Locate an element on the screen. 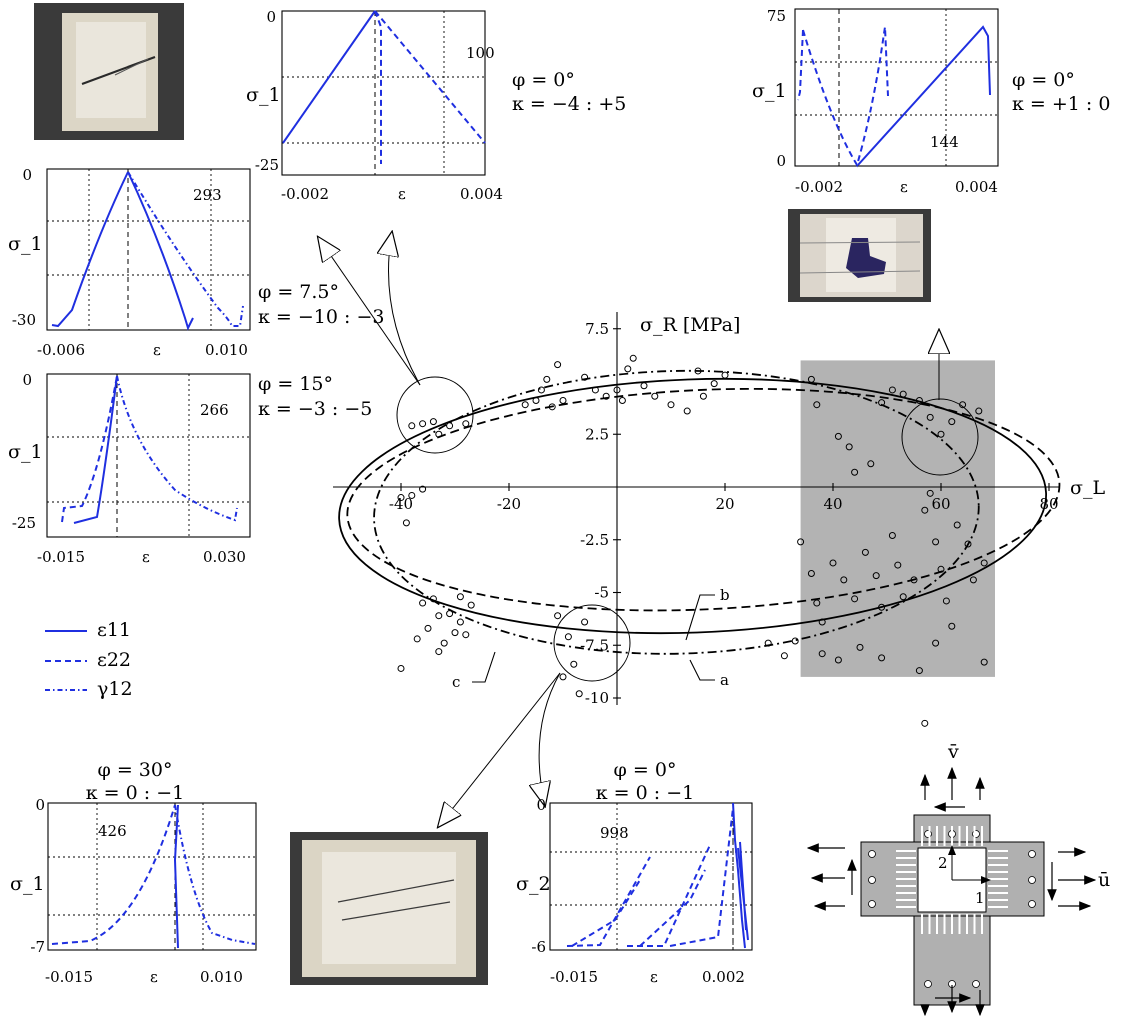 This screenshot has width=1137, height=1020. curve-label-b: b is located at coordinates (725, 595).